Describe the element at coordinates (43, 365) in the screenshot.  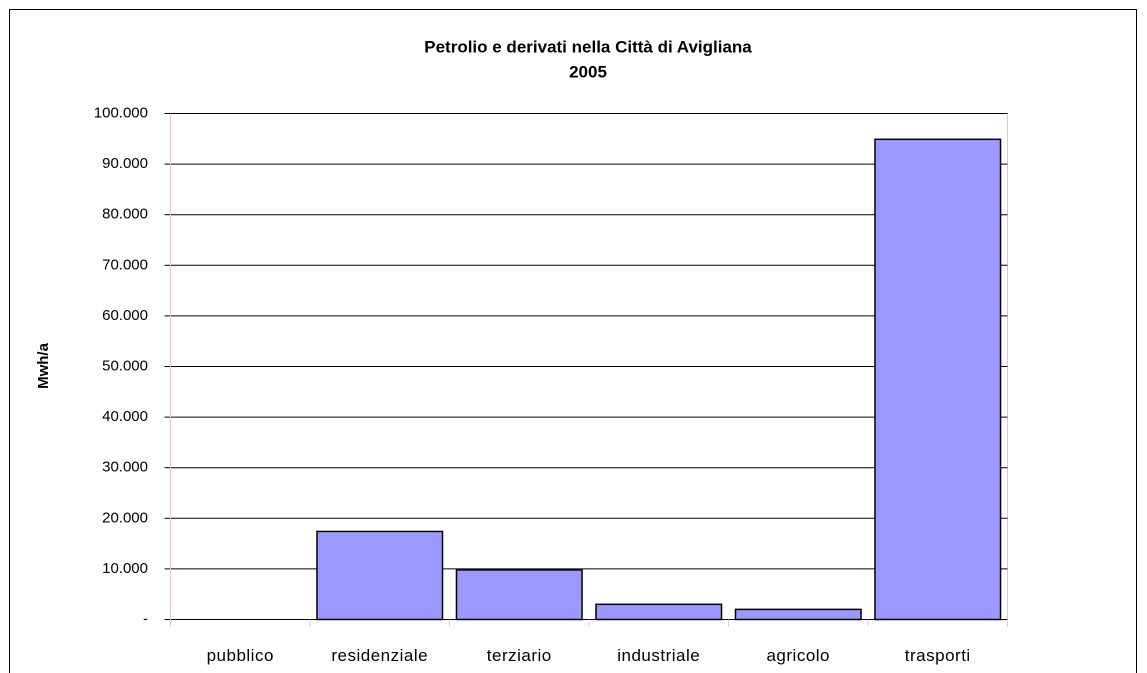
I see `y-axis-label: Mwh/a` at that location.